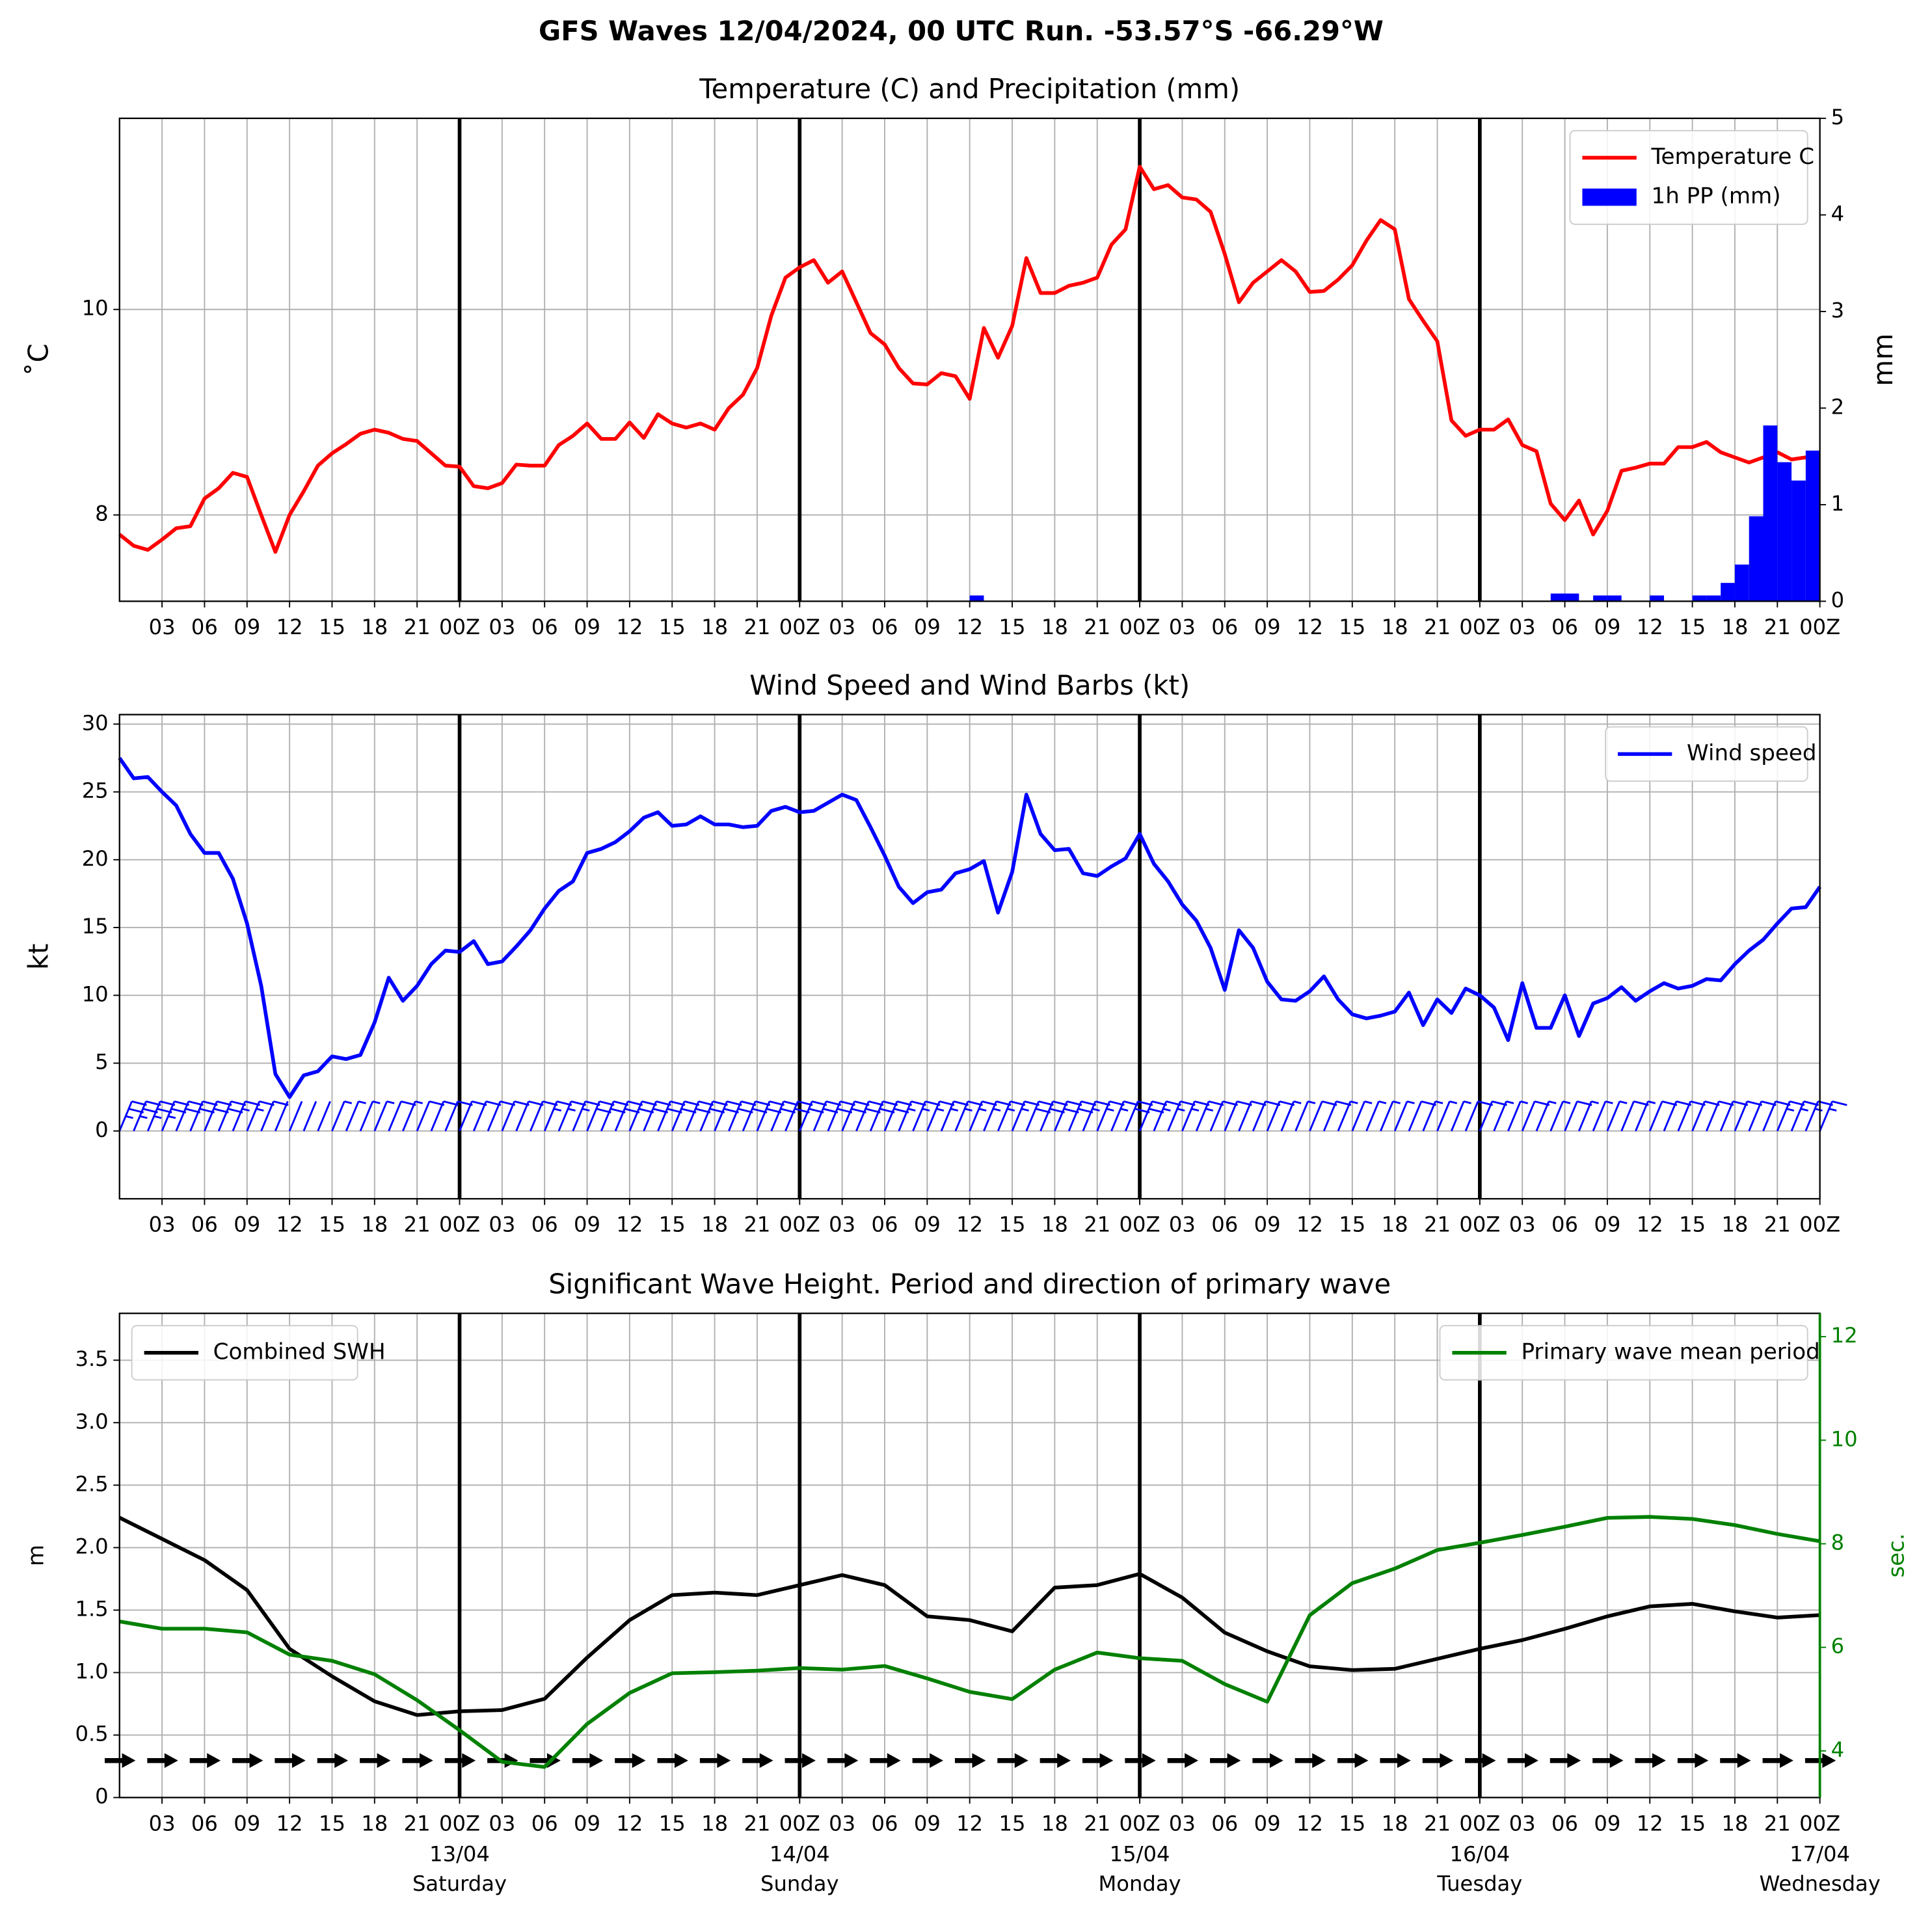 The height and width of the screenshot is (1922, 1932). Describe the element at coordinates (970, 1642) in the screenshot. I see `series-line` at that location.